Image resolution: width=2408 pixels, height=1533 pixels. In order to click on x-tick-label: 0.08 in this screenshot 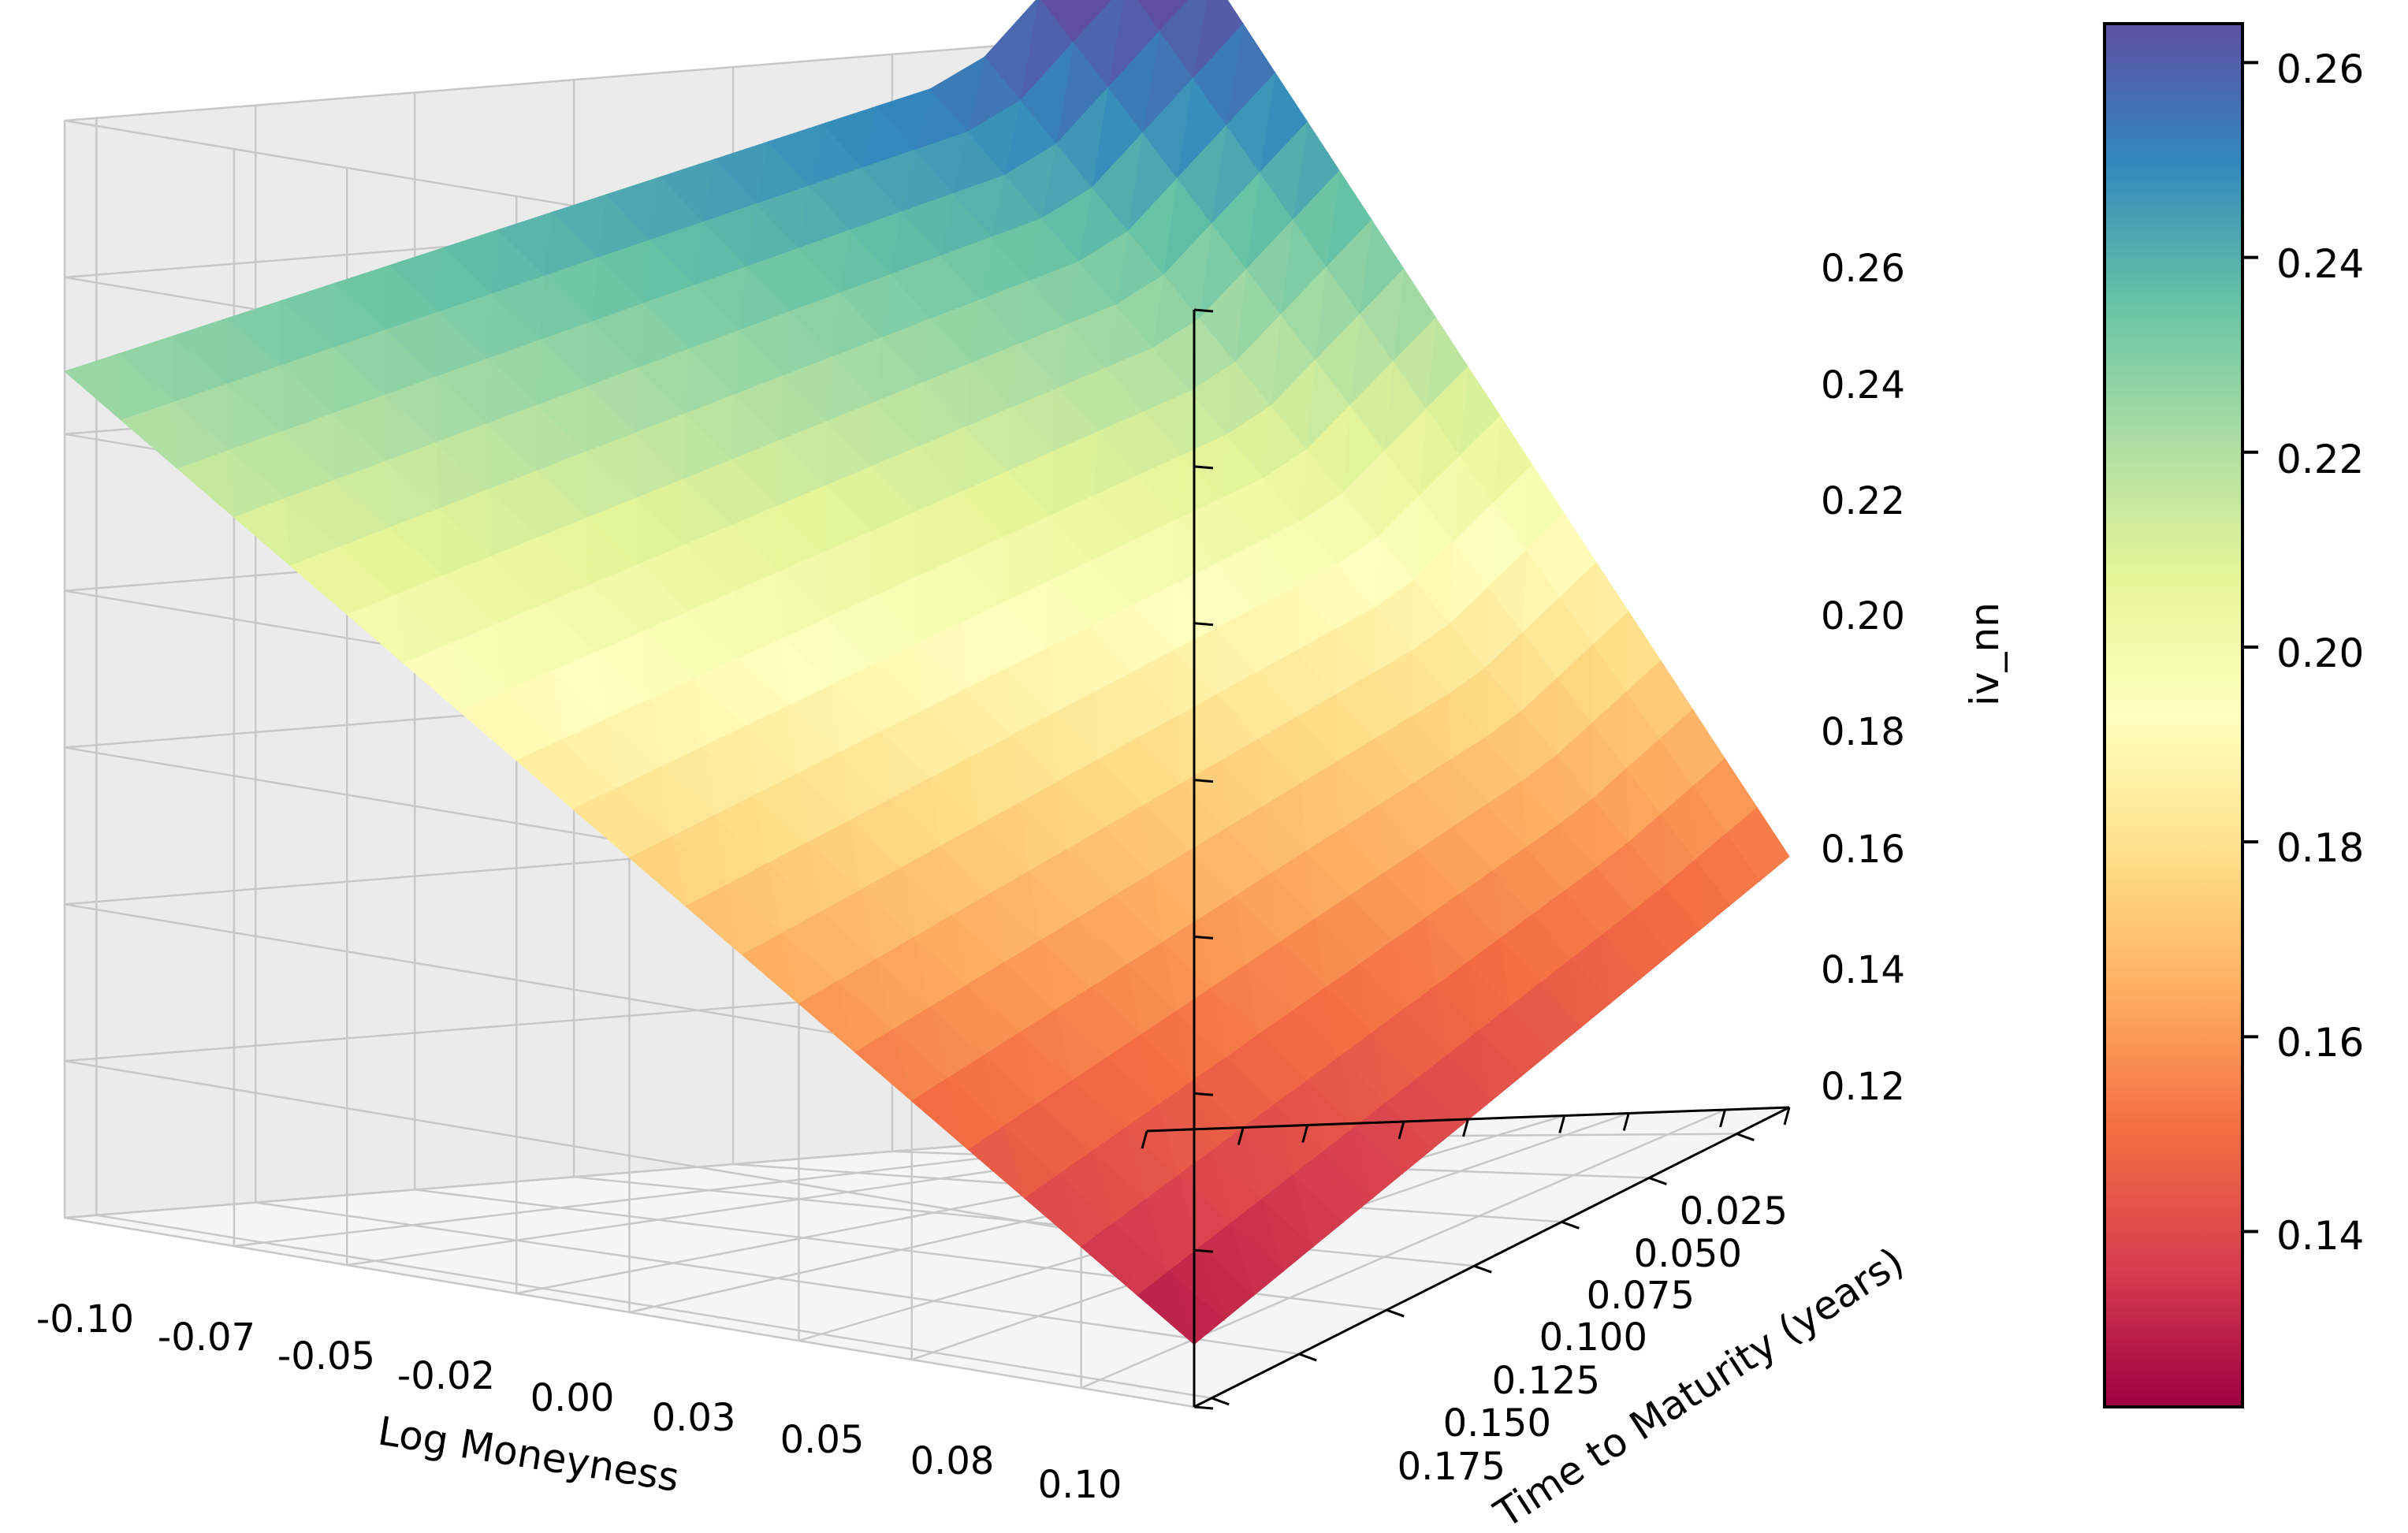, I will do `click(952, 1461)`.